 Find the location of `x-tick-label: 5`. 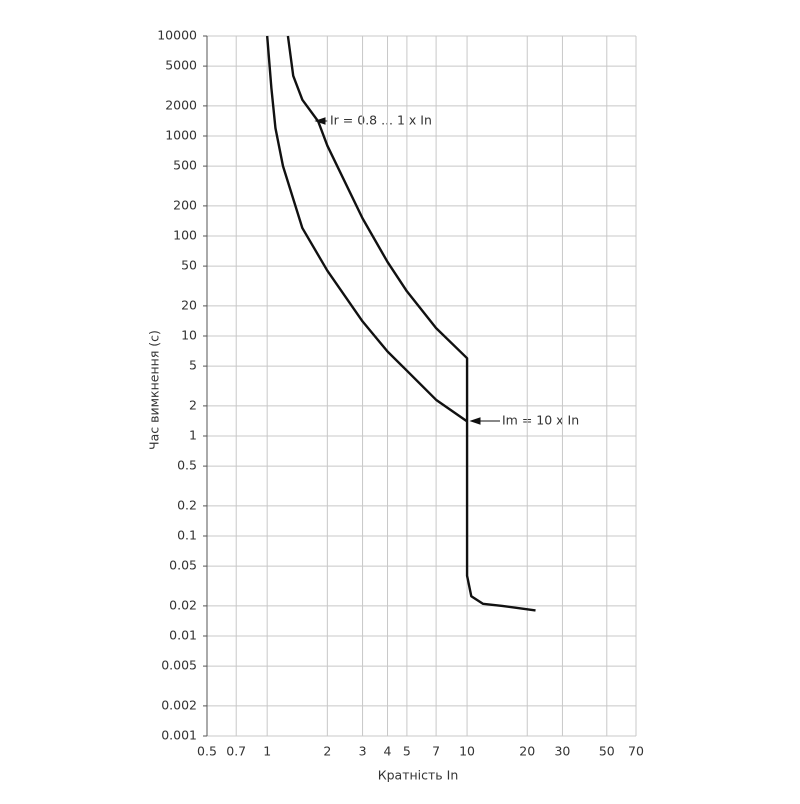

x-tick-label: 5 is located at coordinates (407, 751).